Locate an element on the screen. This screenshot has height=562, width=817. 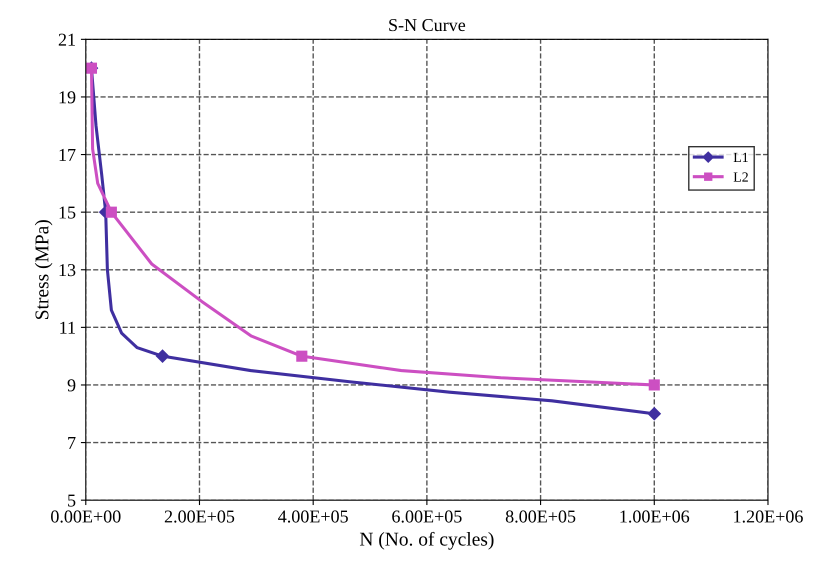
chart-title: S-N Curve is located at coordinates (427, 25).